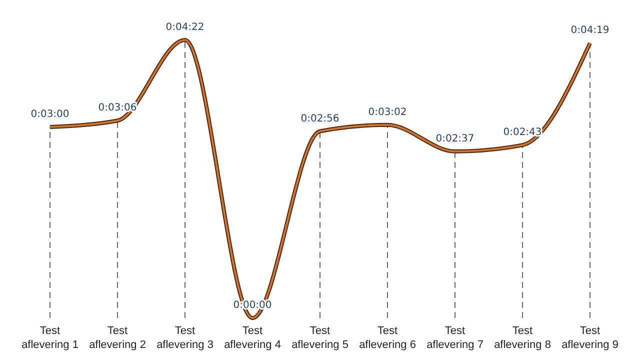  I want to click on x-tick-label: Test aflevering 2, so click(117, 338).